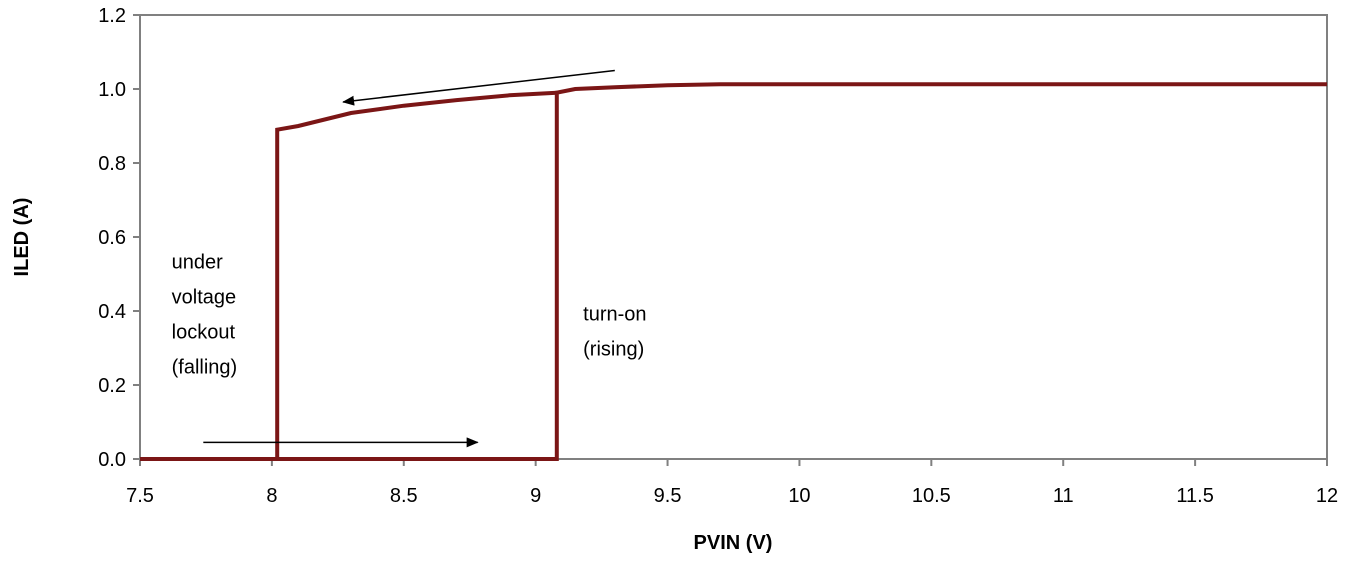 Image resolution: width=1345 pixels, height=565 pixels. What do you see at coordinates (22, 237) in the screenshot?
I see `y-axis-title: ILED (A)` at bounding box center [22, 237].